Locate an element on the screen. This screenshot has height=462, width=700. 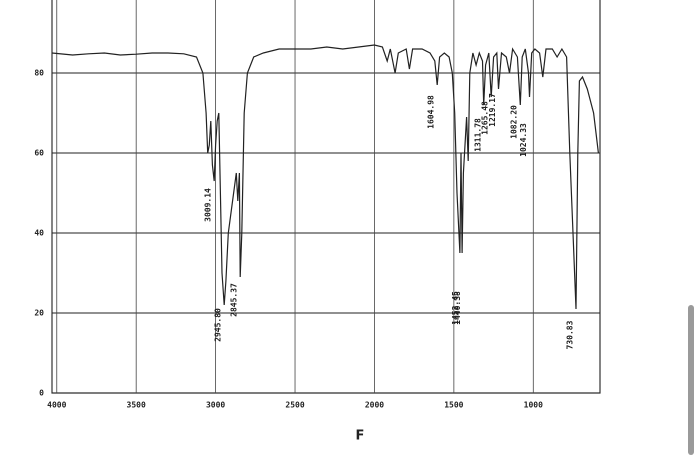
y-tick-label: 60 is located at coordinates (39, 153).